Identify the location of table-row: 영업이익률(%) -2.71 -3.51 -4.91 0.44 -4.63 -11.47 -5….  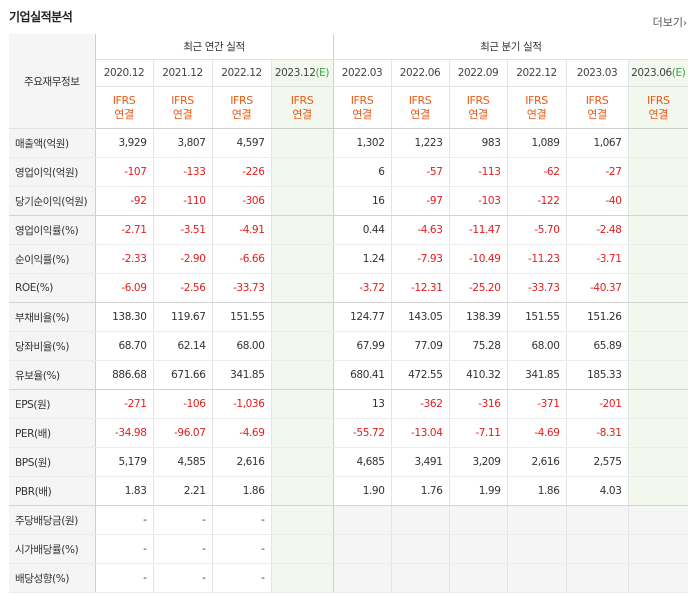
(349, 230).